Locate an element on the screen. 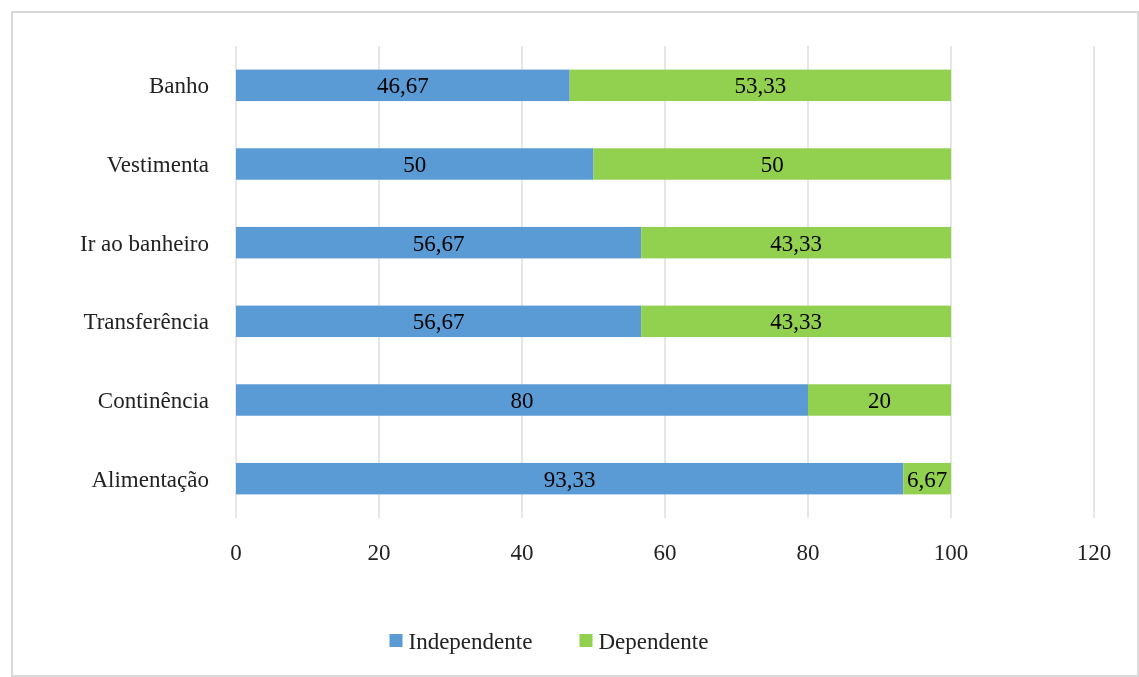 This screenshot has height=677, width=1139. x-tick-label: 120 is located at coordinates (1094, 552).